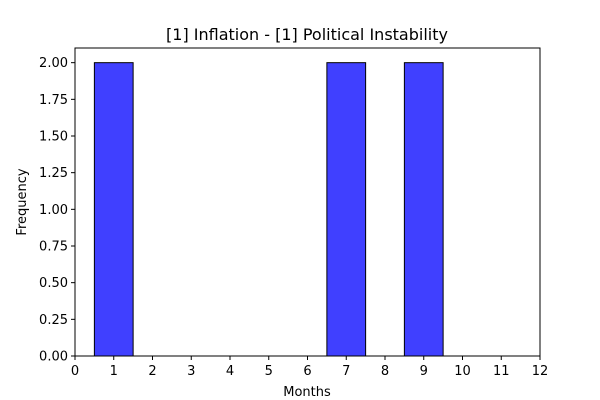 This screenshot has height=400, width=600. Describe the element at coordinates (540, 371) in the screenshot. I see `x-tick-label: 12` at that location.